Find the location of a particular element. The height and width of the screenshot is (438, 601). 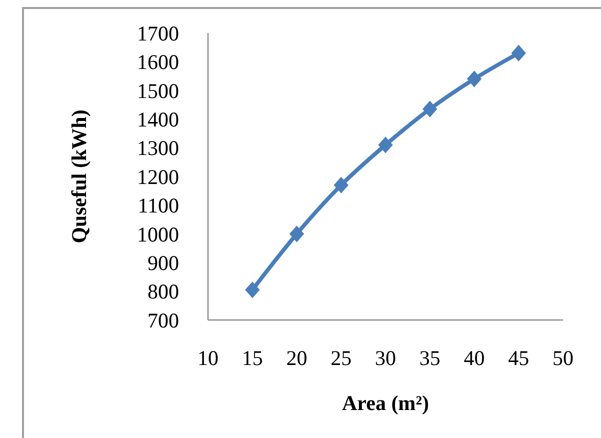

y-tick-label: 800 is located at coordinates (163, 292).